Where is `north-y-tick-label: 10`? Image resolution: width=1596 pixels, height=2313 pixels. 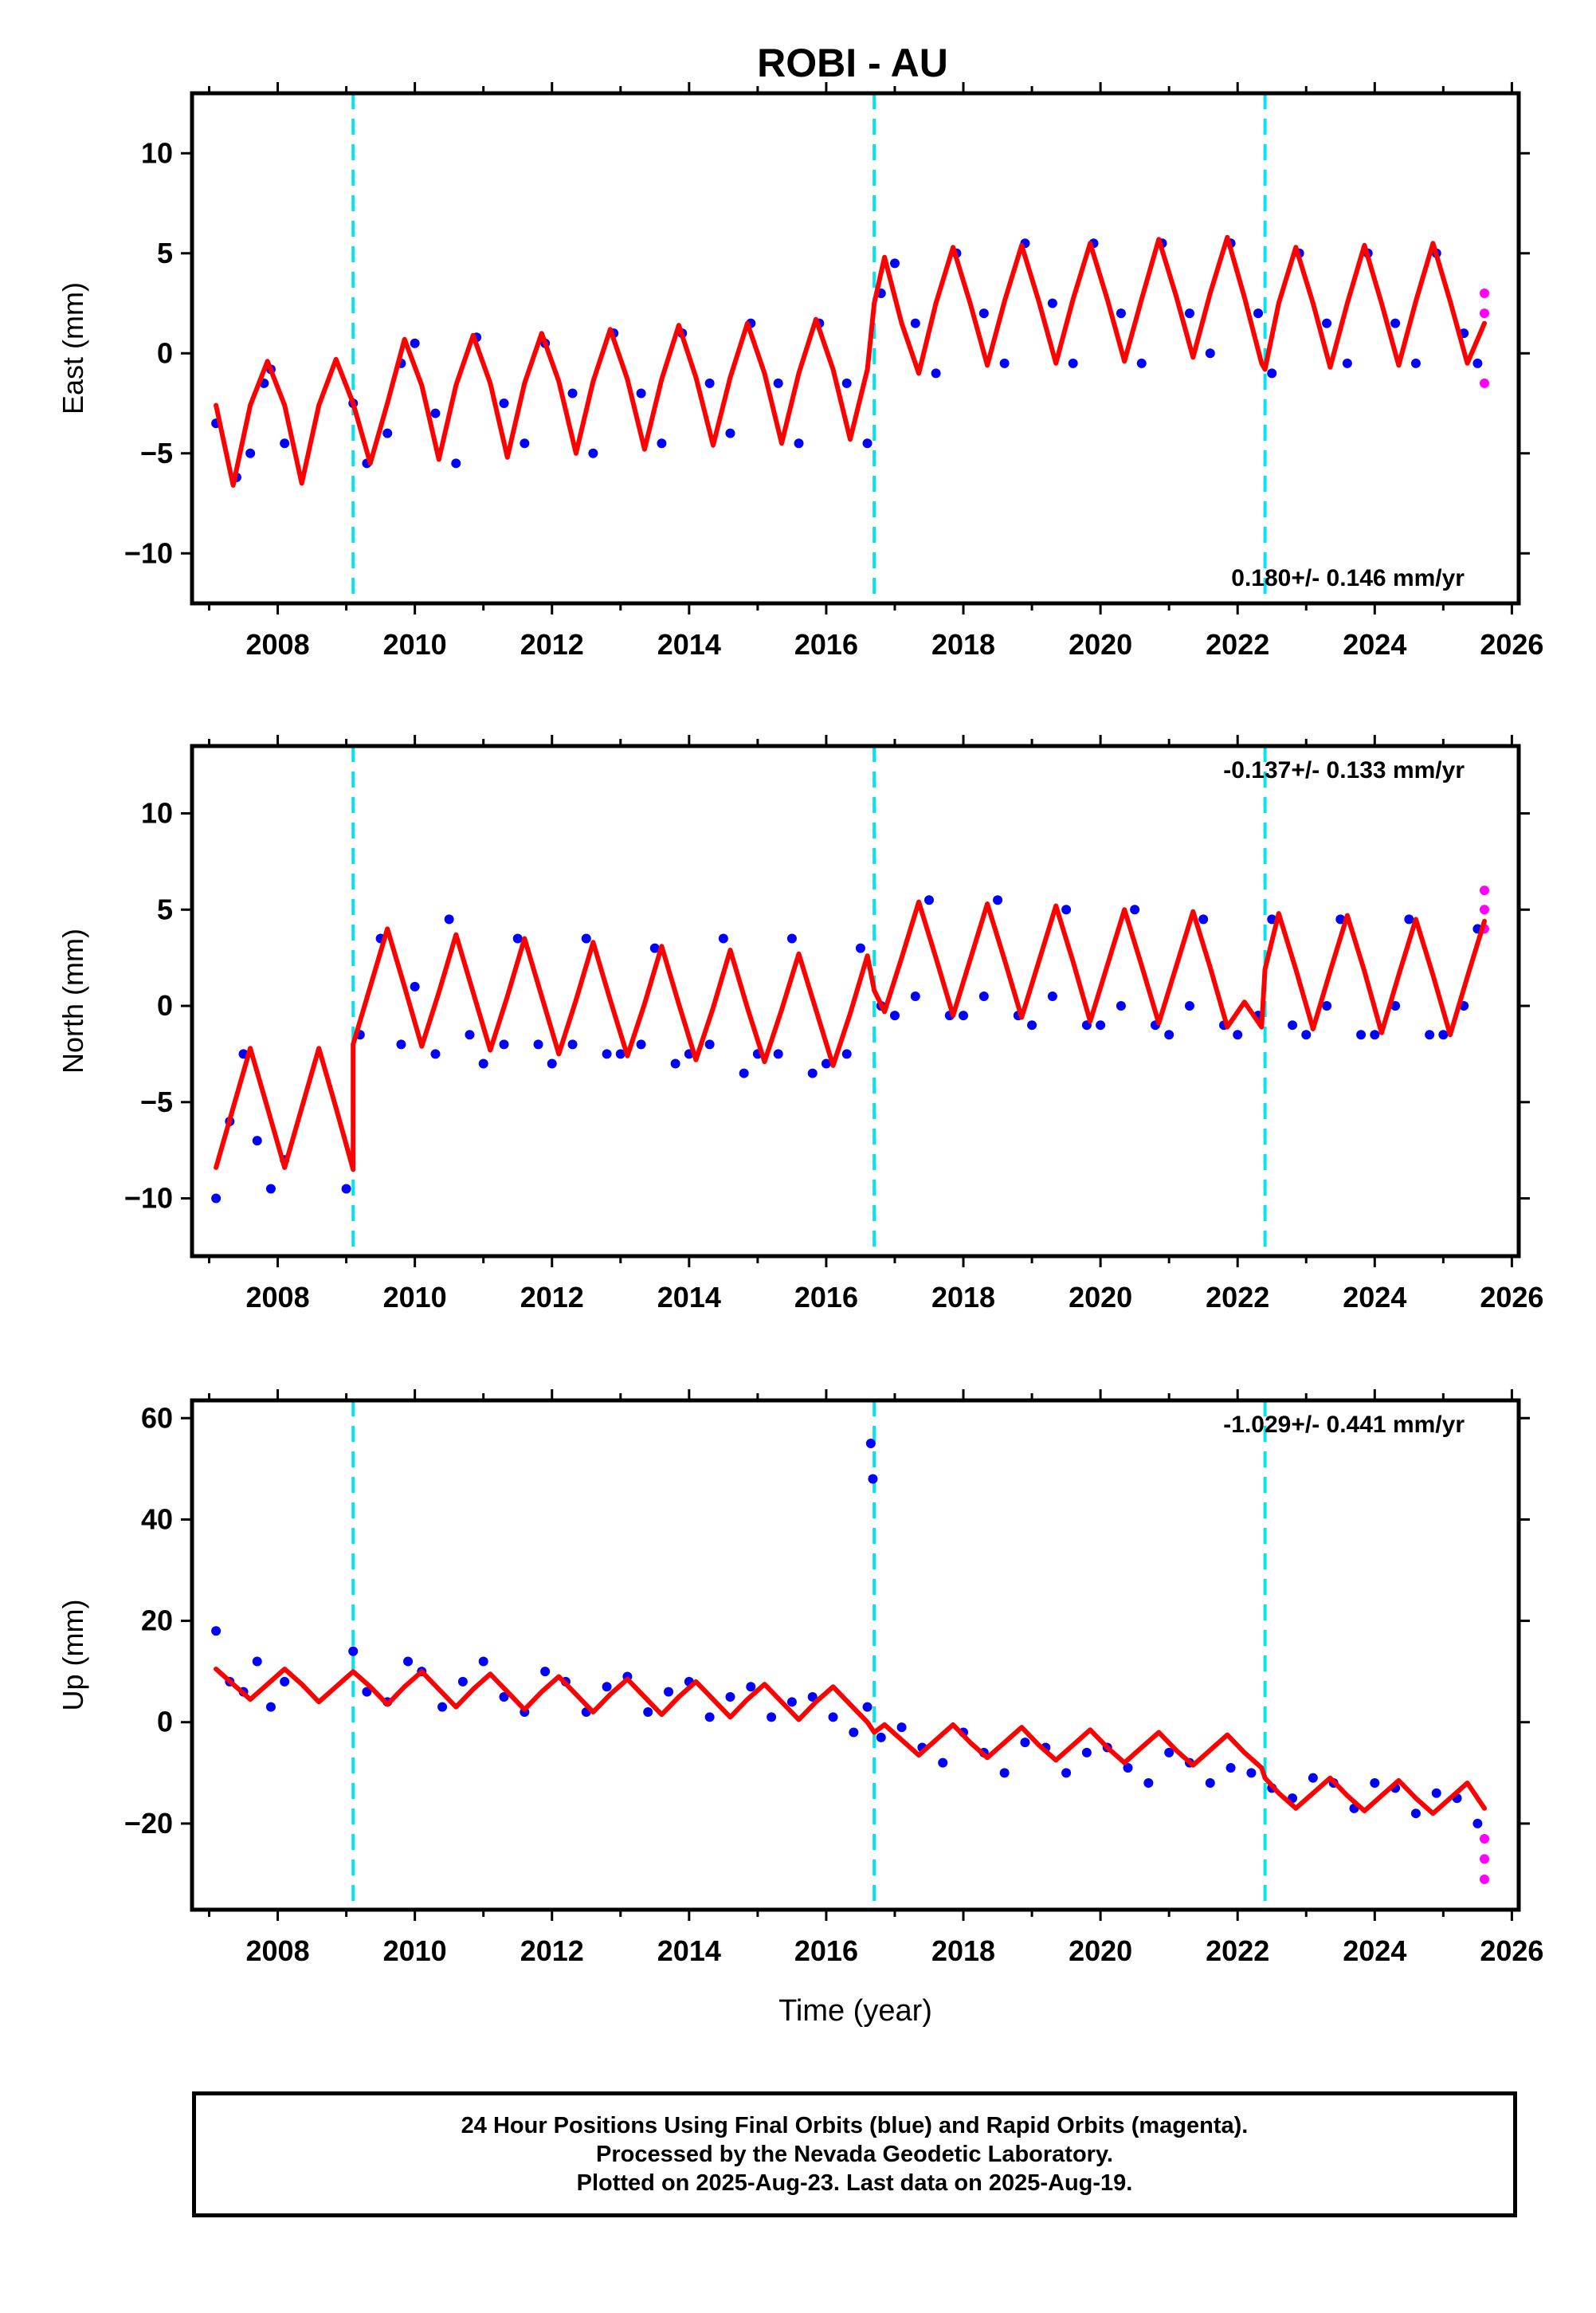
north-y-tick-label: 10 is located at coordinates (157, 814).